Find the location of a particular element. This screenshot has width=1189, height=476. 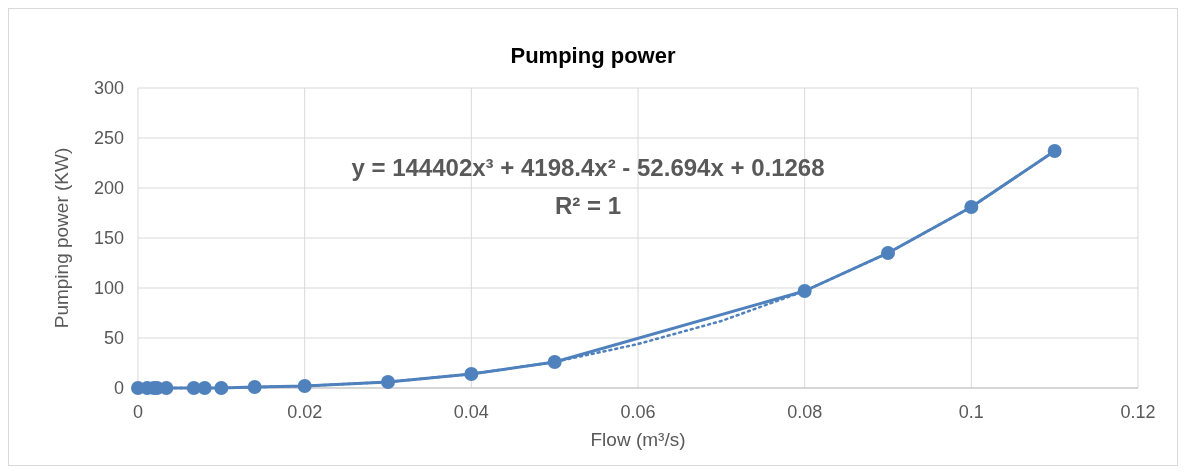

annotation: R² = 1 is located at coordinates (588, 205).